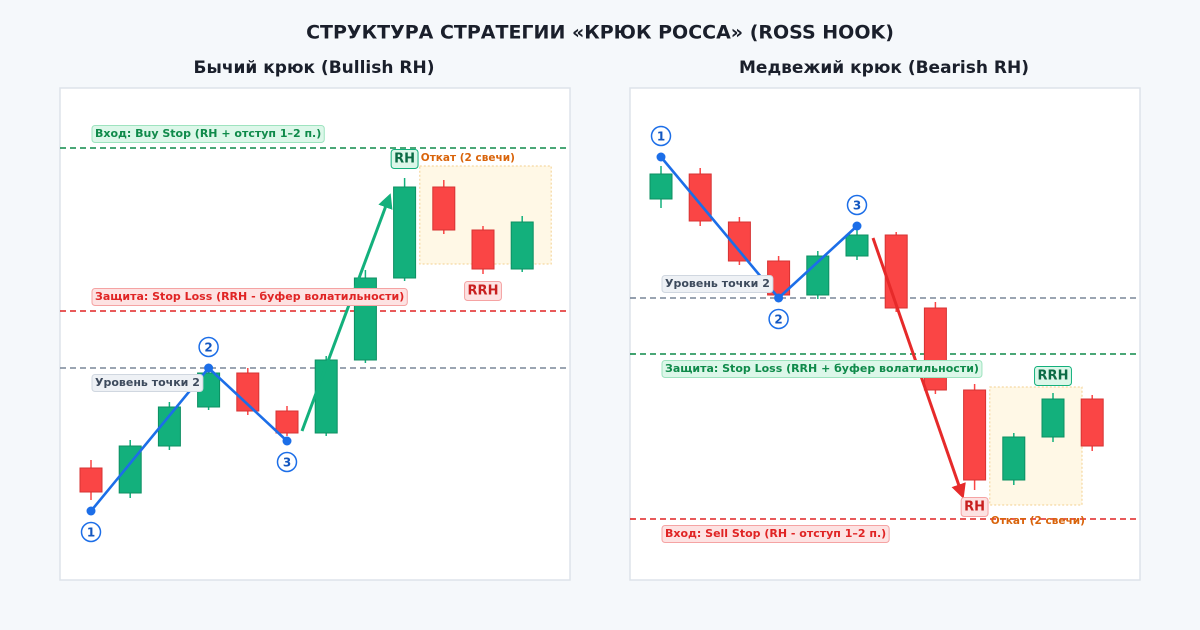 The image size is (1200, 630). I want to click on label-group: Вход: Sell Stop (RH - отступ 1–2 п.), so click(775, 534).